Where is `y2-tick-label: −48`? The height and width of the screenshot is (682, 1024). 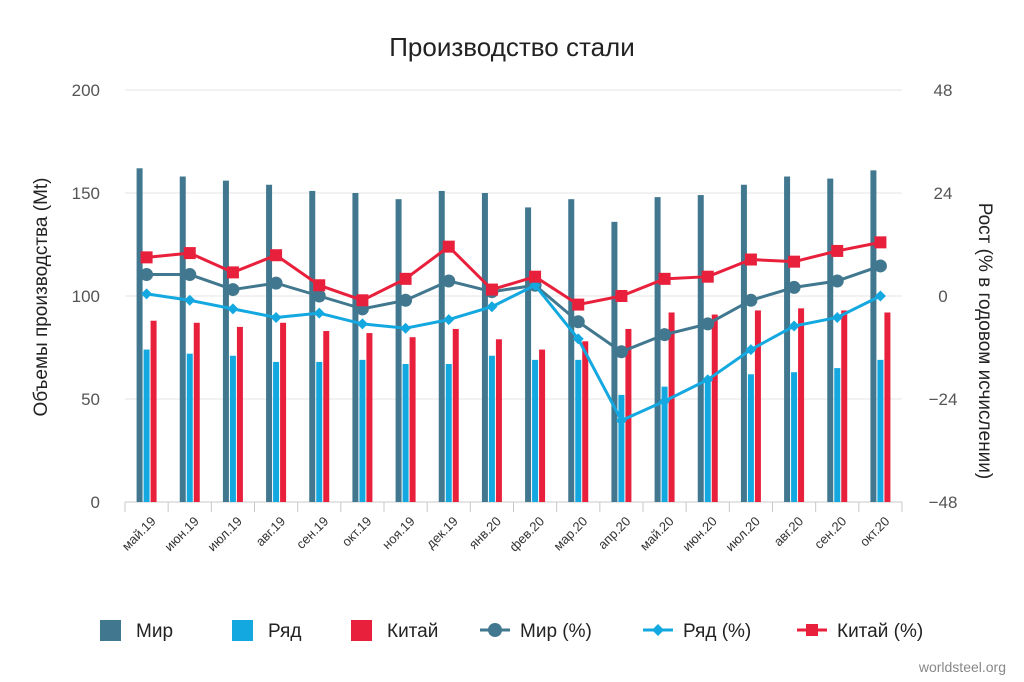
y2-tick-label: −48 is located at coordinates (943, 502).